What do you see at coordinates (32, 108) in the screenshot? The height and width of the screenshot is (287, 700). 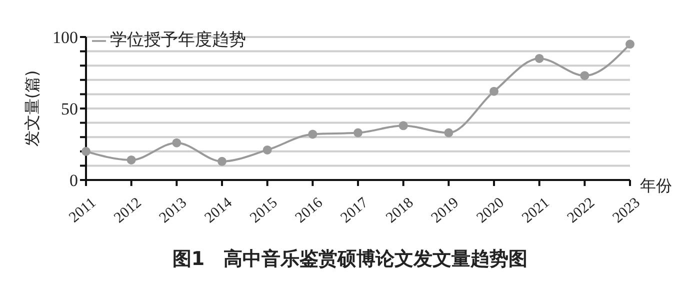 I see `y-axis-title: 发文量(篇)` at bounding box center [32, 108].